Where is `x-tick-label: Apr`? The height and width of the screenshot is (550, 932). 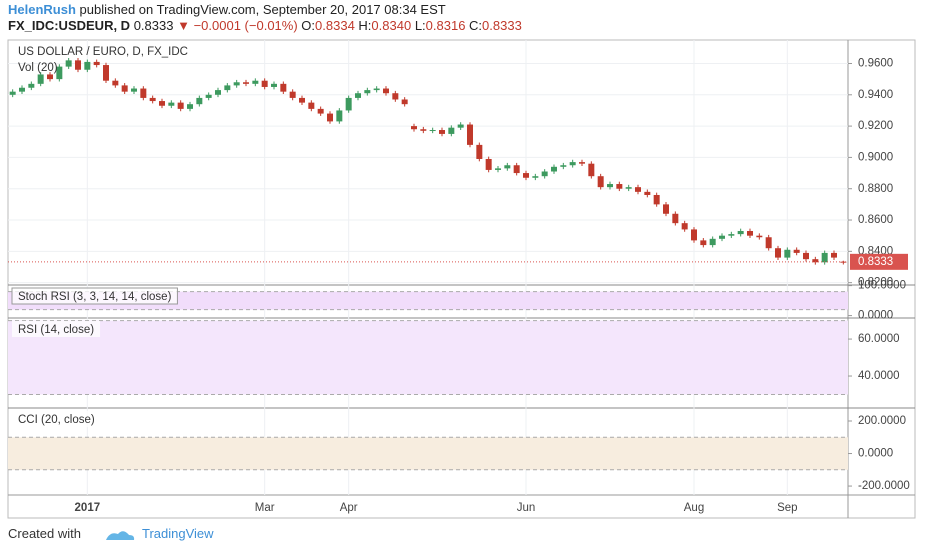 x-tick-label: Apr is located at coordinates (349, 508).